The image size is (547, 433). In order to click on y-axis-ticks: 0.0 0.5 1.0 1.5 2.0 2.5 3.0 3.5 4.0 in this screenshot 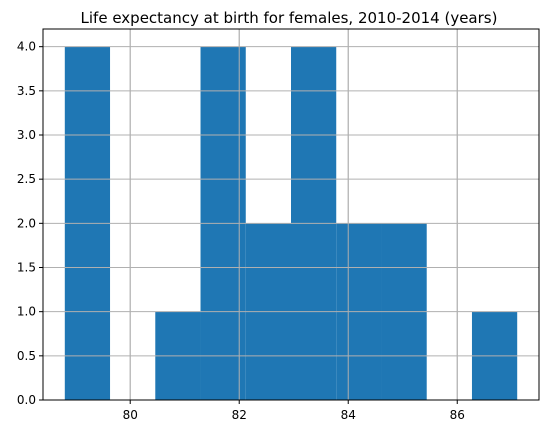, I will do `click(30, 223)`.